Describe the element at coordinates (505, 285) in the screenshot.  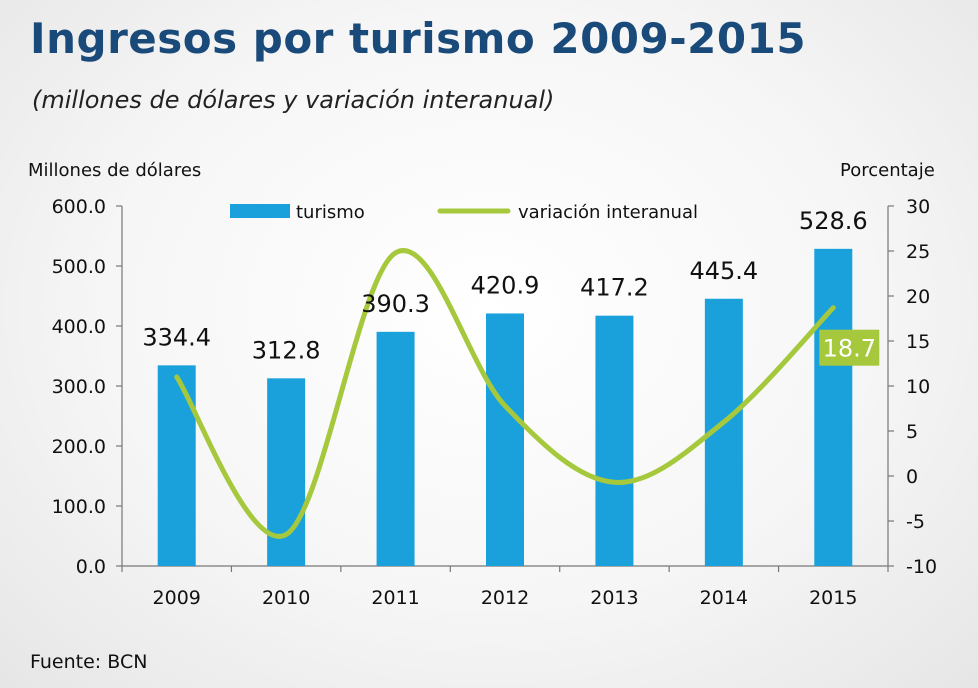
I see `bar-data-label: 420.9` at that location.